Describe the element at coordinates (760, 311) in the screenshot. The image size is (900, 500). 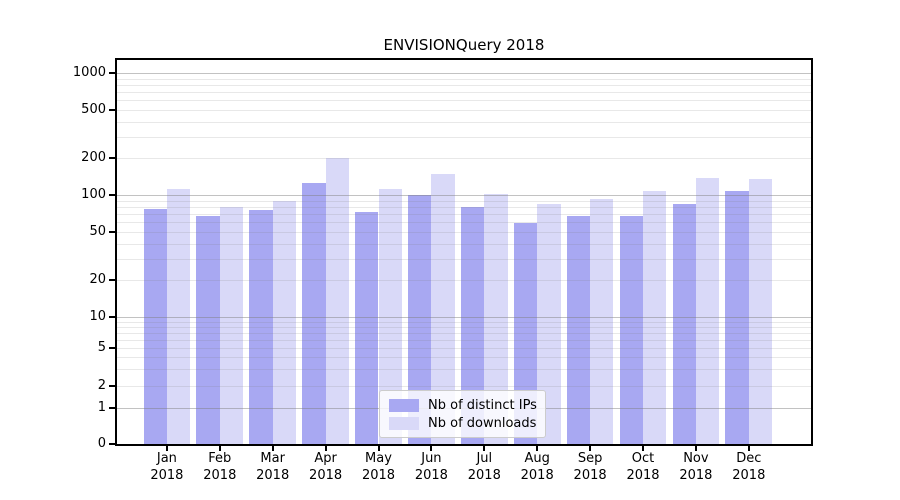
I see `bar-downloads-dec` at that location.